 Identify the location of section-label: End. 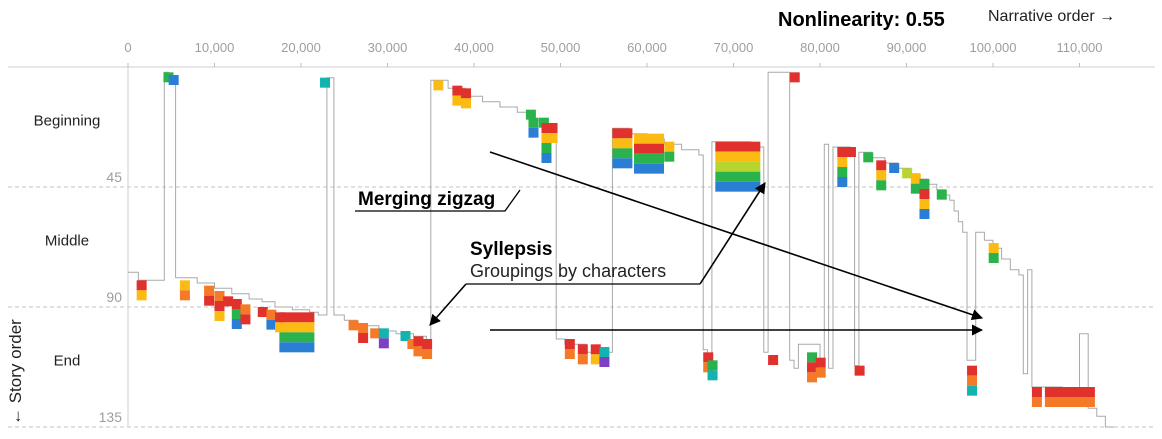
(67, 360).